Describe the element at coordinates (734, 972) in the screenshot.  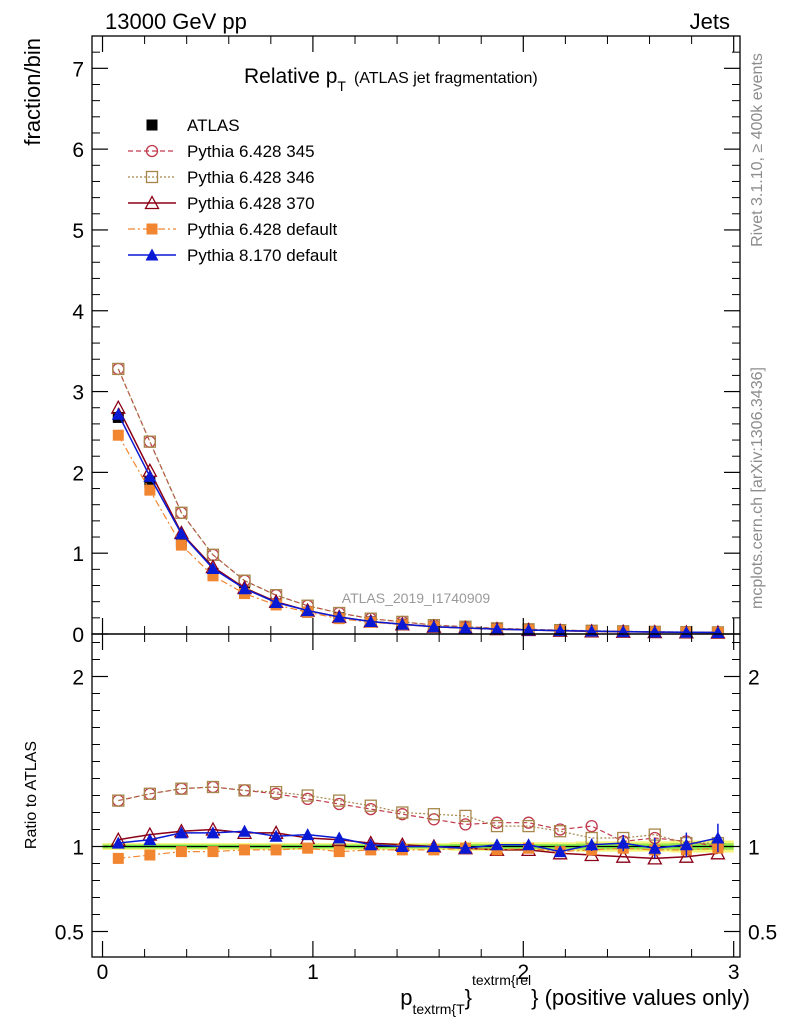
I see `x-tick-label: 3` at that location.